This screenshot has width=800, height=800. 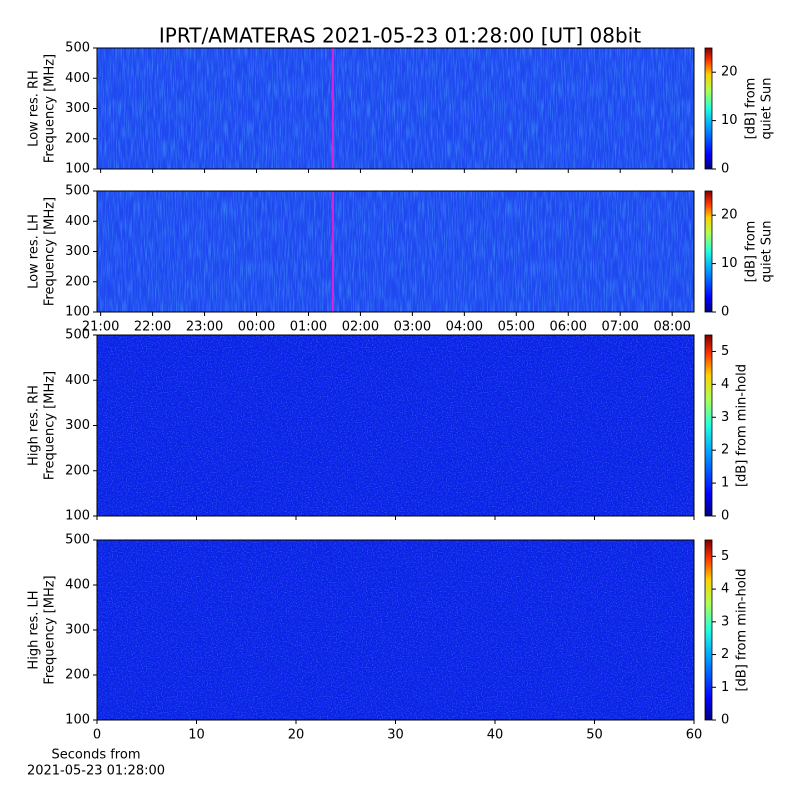 What do you see at coordinates (296, 735) in the screenshot?
I see `x-tick-label: 20` at bounding box center [296, 735].